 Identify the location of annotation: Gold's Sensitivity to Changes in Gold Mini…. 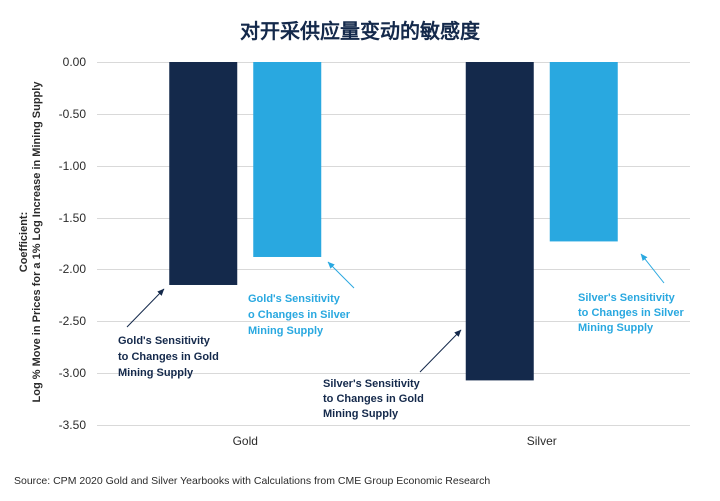
(168, 333).